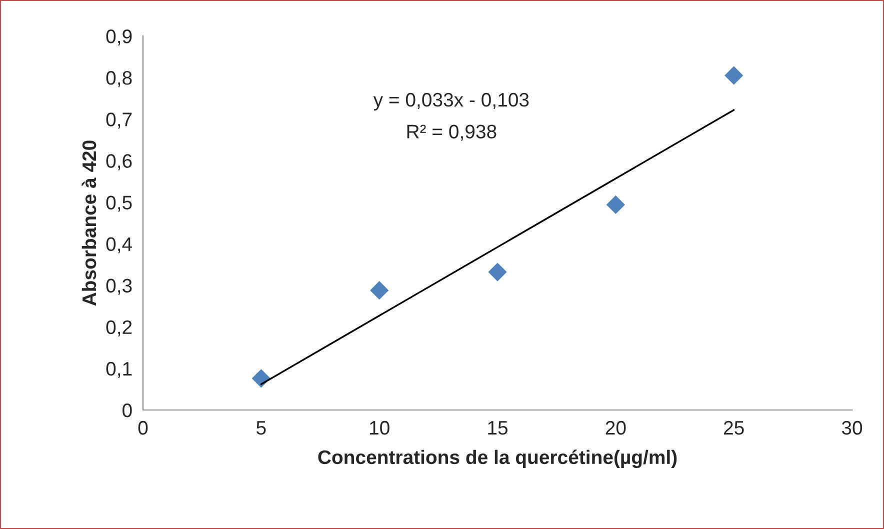 The width and height of the screenshot is (884, 529). I want to click on x-tick-label: 5, so click(261, 428).